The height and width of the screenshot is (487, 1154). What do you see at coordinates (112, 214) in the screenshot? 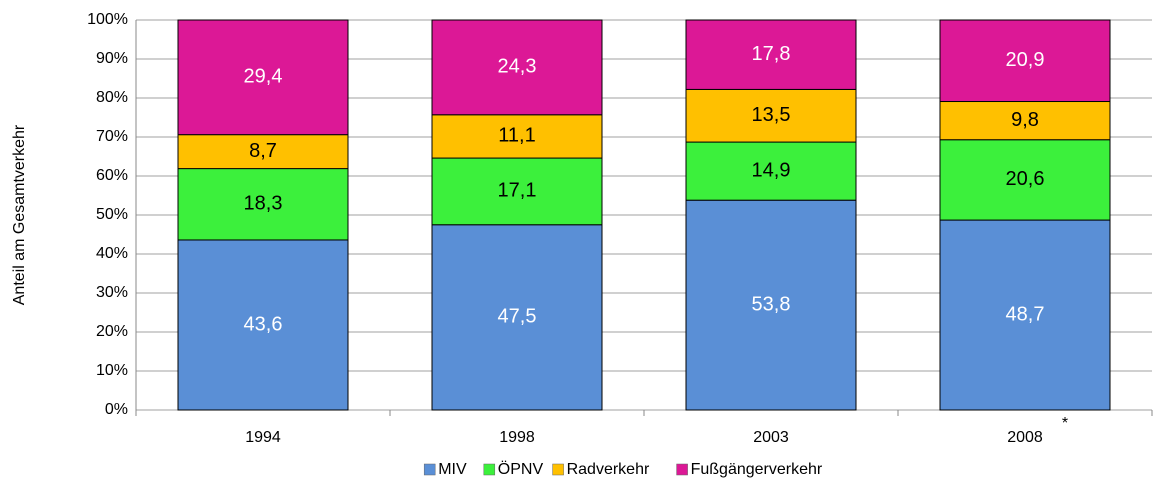
I see `y-tick-label: 50%` at bounding box center [112, 214].